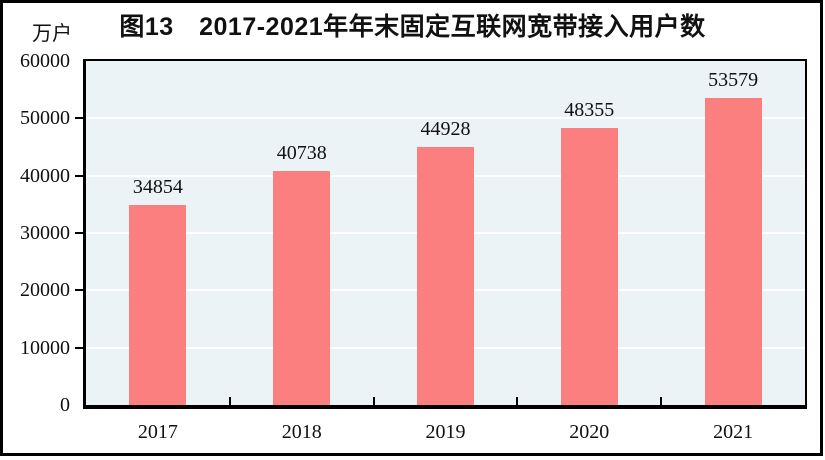  I want to click on y-axis-tick-label: 50000, so click(45, 118).